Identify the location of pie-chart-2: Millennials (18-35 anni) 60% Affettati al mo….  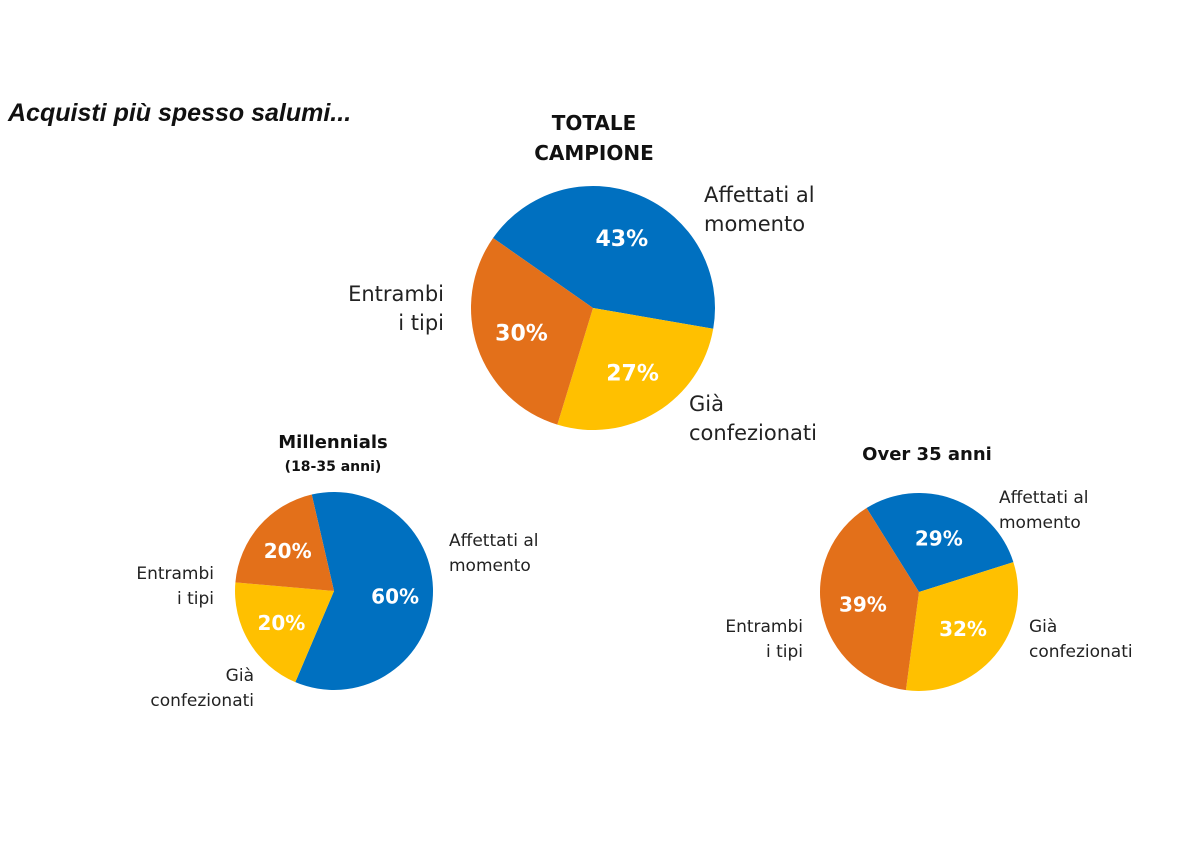
(337, 571).